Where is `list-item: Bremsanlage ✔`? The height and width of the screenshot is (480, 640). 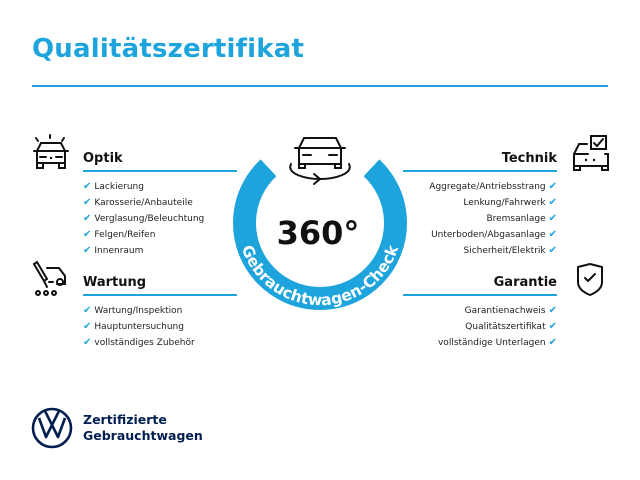
list-item: Bremsanlage ✔ is located at coordinates (521, 218).